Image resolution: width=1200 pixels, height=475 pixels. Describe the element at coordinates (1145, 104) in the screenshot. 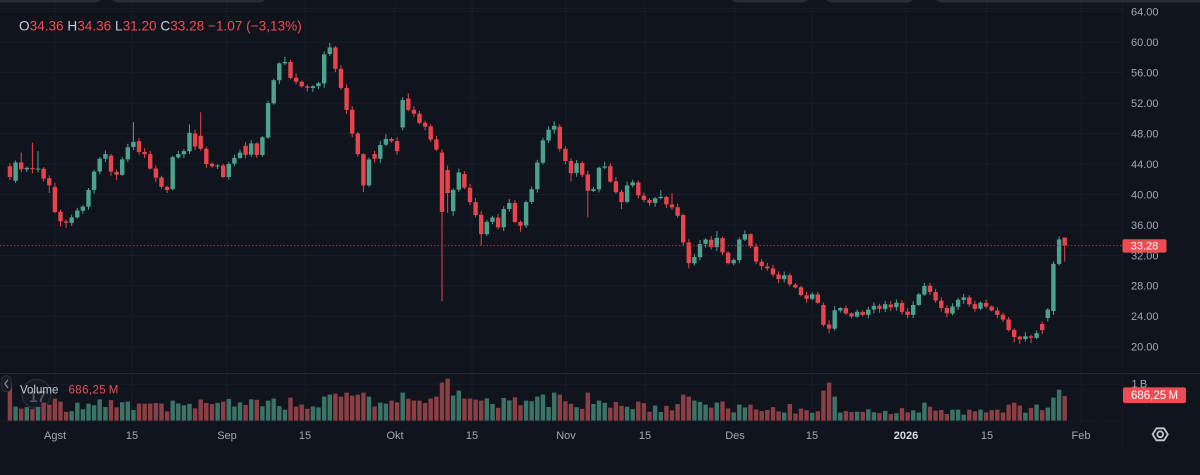

I see `svg-text: 52.00` at that location.